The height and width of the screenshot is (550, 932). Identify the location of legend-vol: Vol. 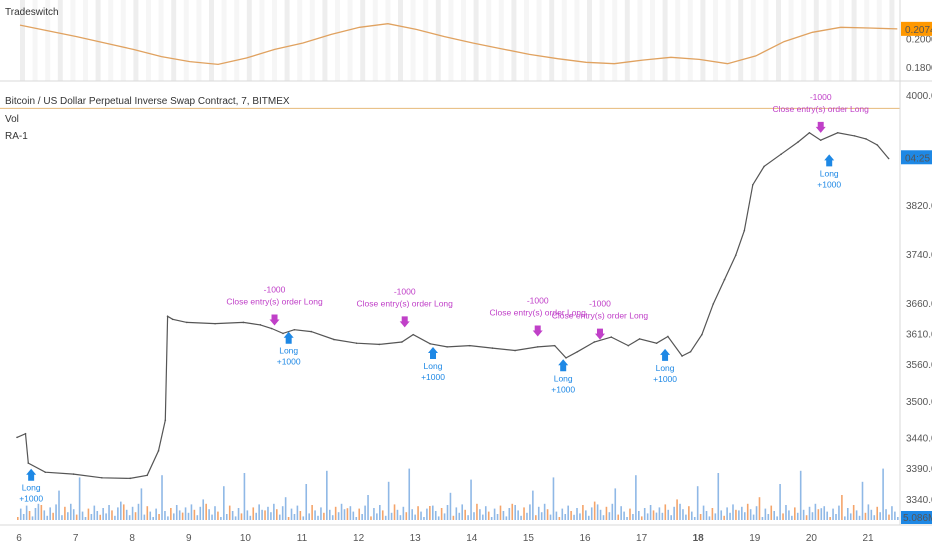
(12, 119).